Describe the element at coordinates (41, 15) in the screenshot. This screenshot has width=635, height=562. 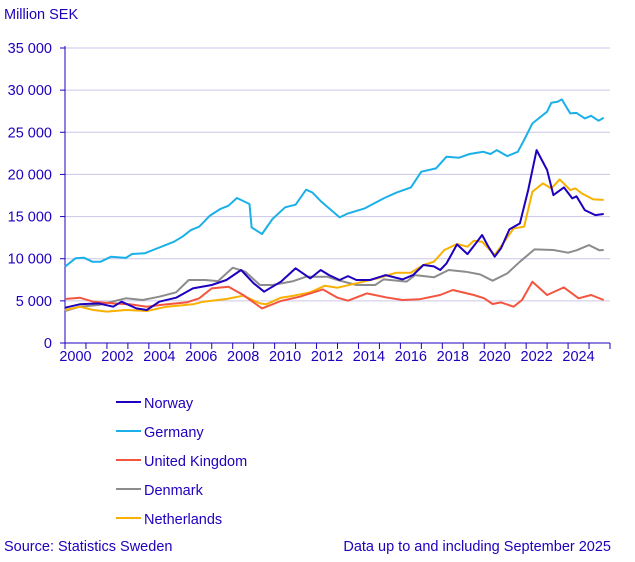
I see `y-axis-label: Million SEK` at that location.